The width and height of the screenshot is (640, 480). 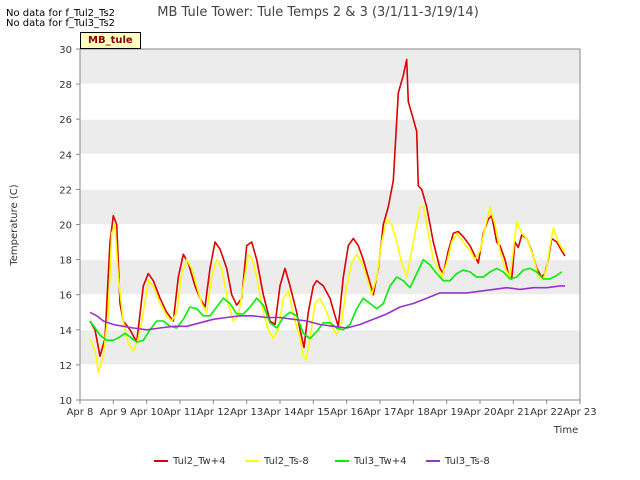 What do you see at coordinates (413, 412) in the screenshot?
I see `x-tick-label: Apr 18` at bounding box center [413, 412].